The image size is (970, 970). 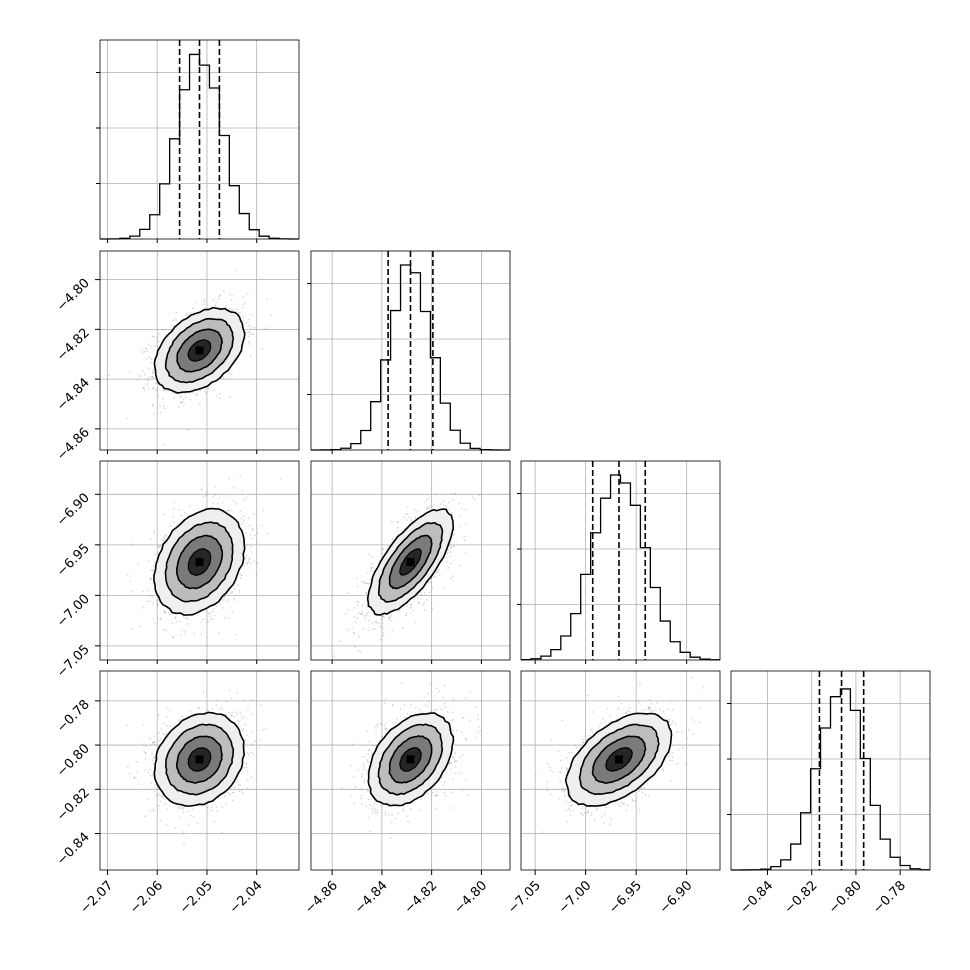 I want to click on panel-p3-vs-p0, so click(x=199, y=770).